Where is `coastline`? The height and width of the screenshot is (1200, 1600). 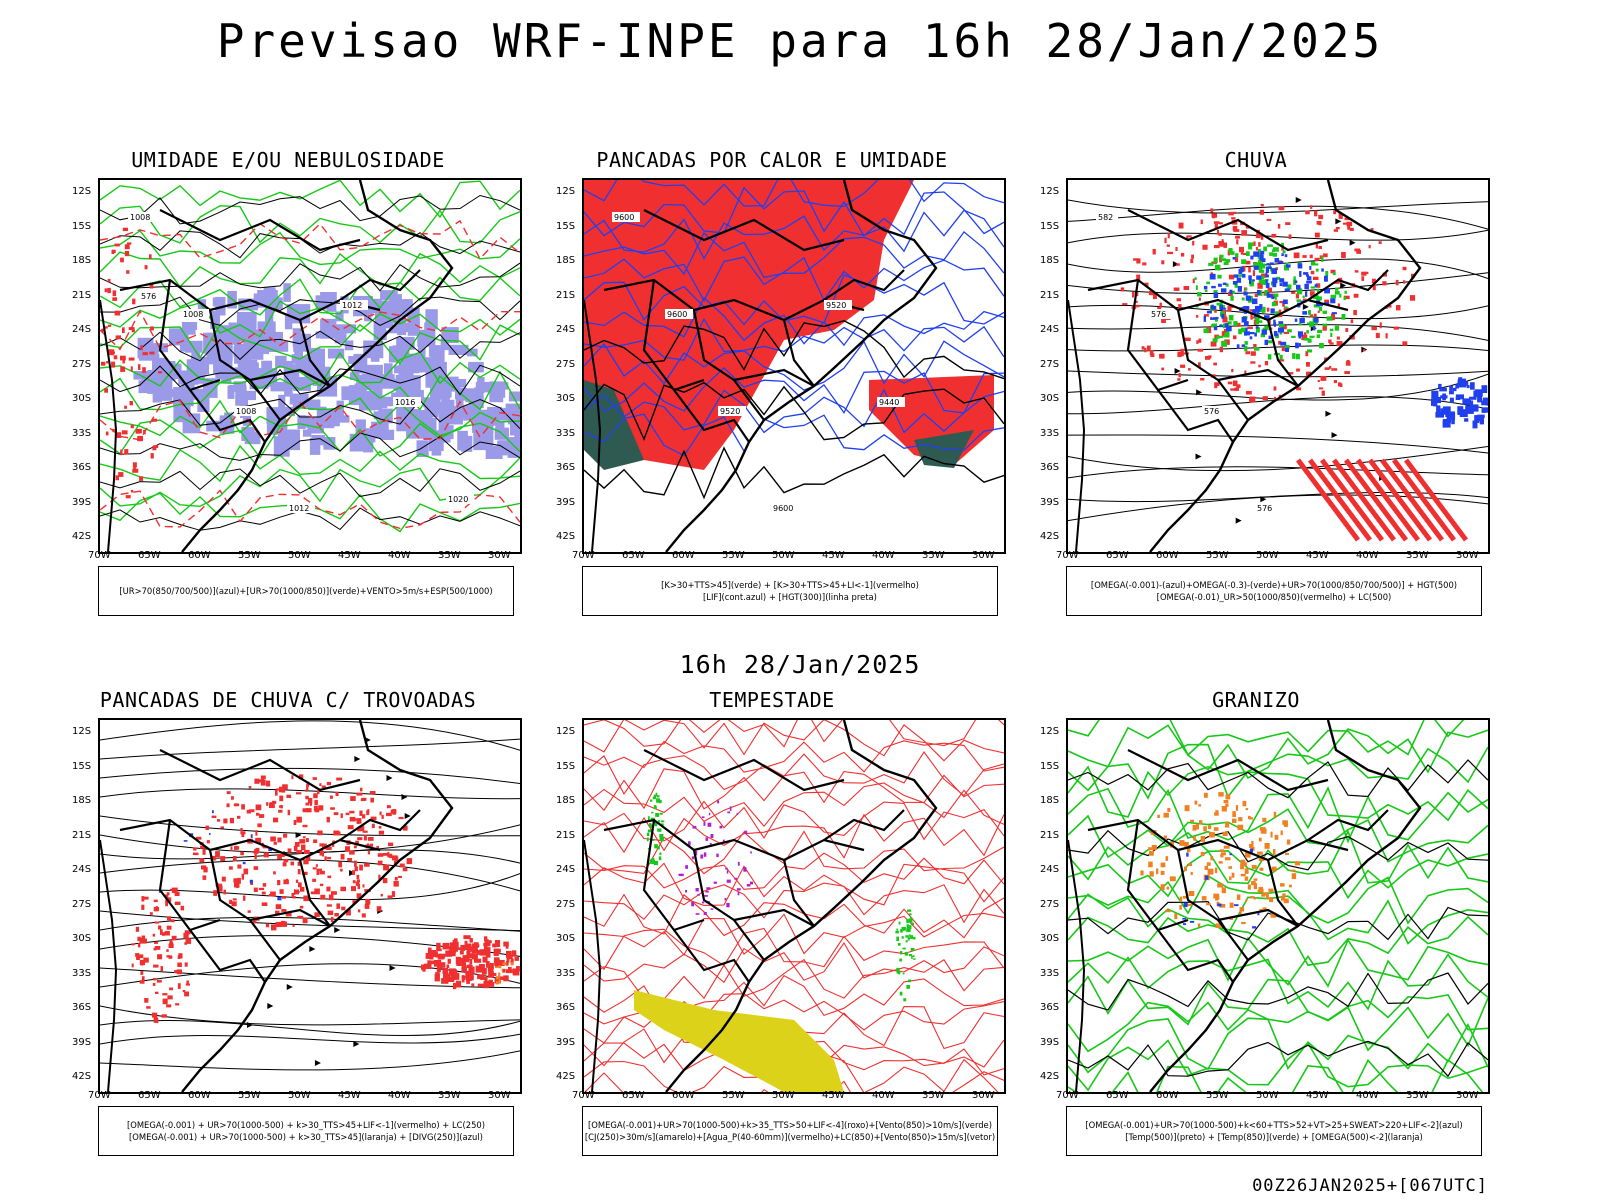 coastline is located at coordinates (801, 906).